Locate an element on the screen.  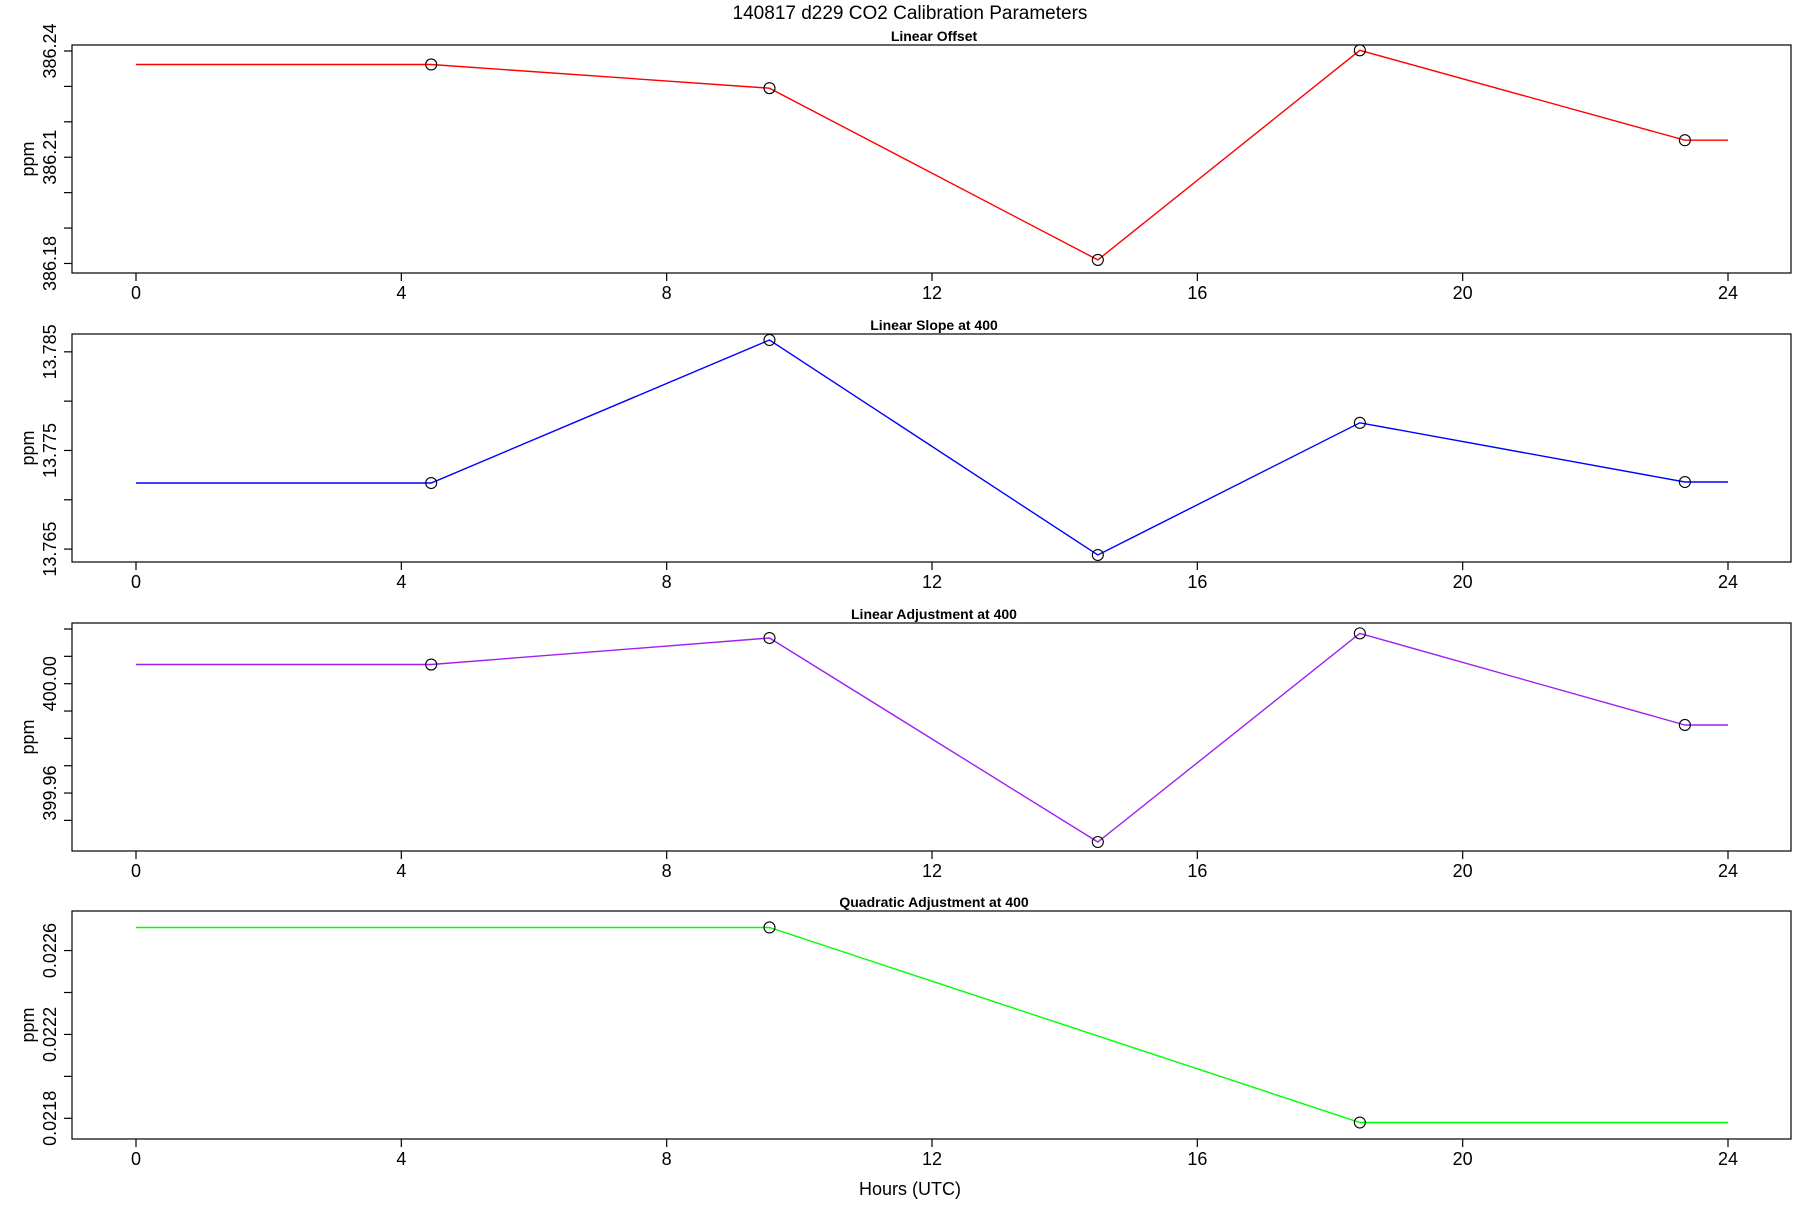
panel-title: Quadratic Adjustment at 400 is located at coordinates (934, 902).